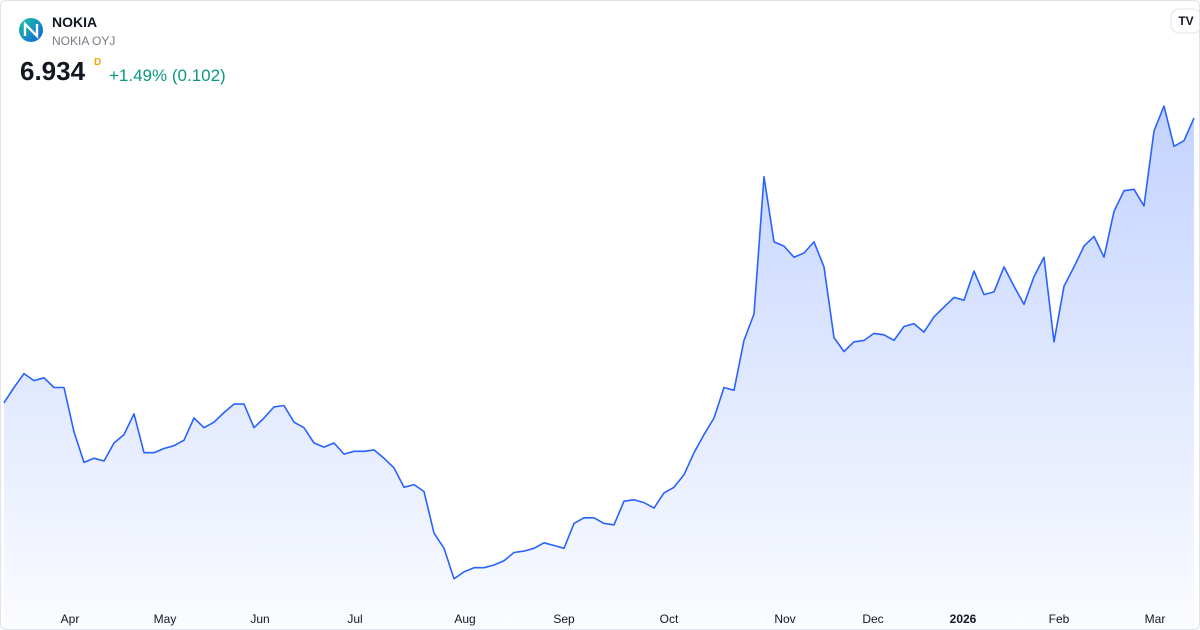 This screenshot has width=1200, height=630. I want to click on x-tick-label: Jul, so click(354, 619).